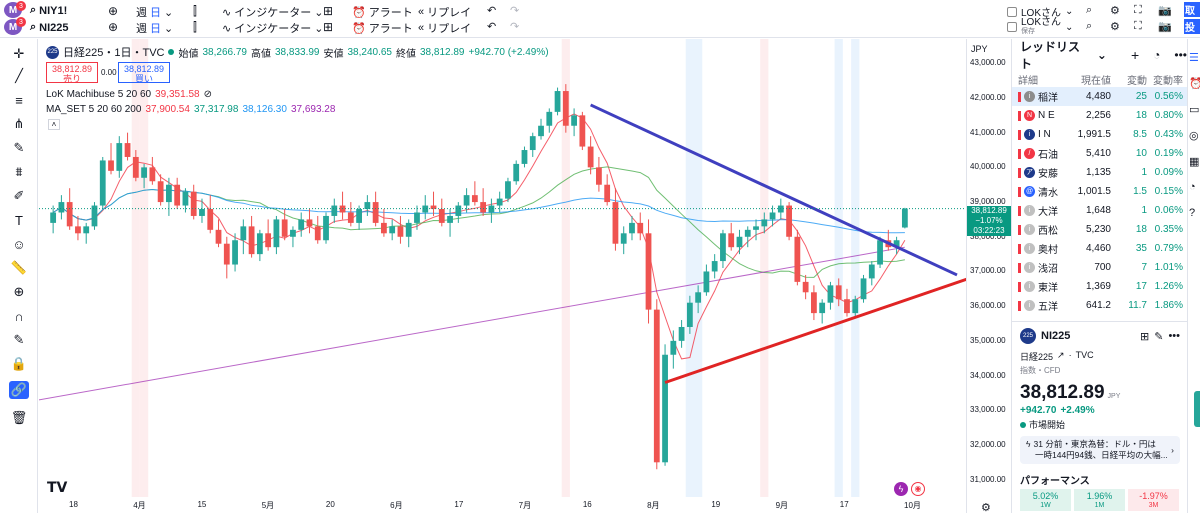 The height and width of the screenshot is (514, 1200). Describe the element at coordinates (1050, 55) in the screenshot. I see `watchlist-title: レッドリスト` at that location.